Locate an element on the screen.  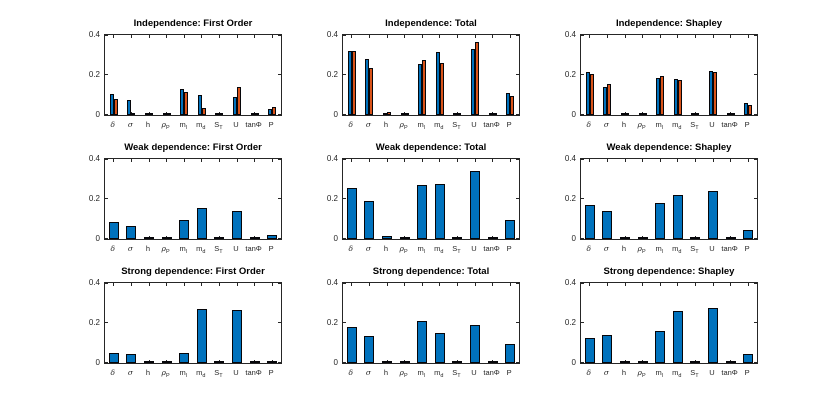
bar-series2-cat4 is located at coordinates (662, 95).